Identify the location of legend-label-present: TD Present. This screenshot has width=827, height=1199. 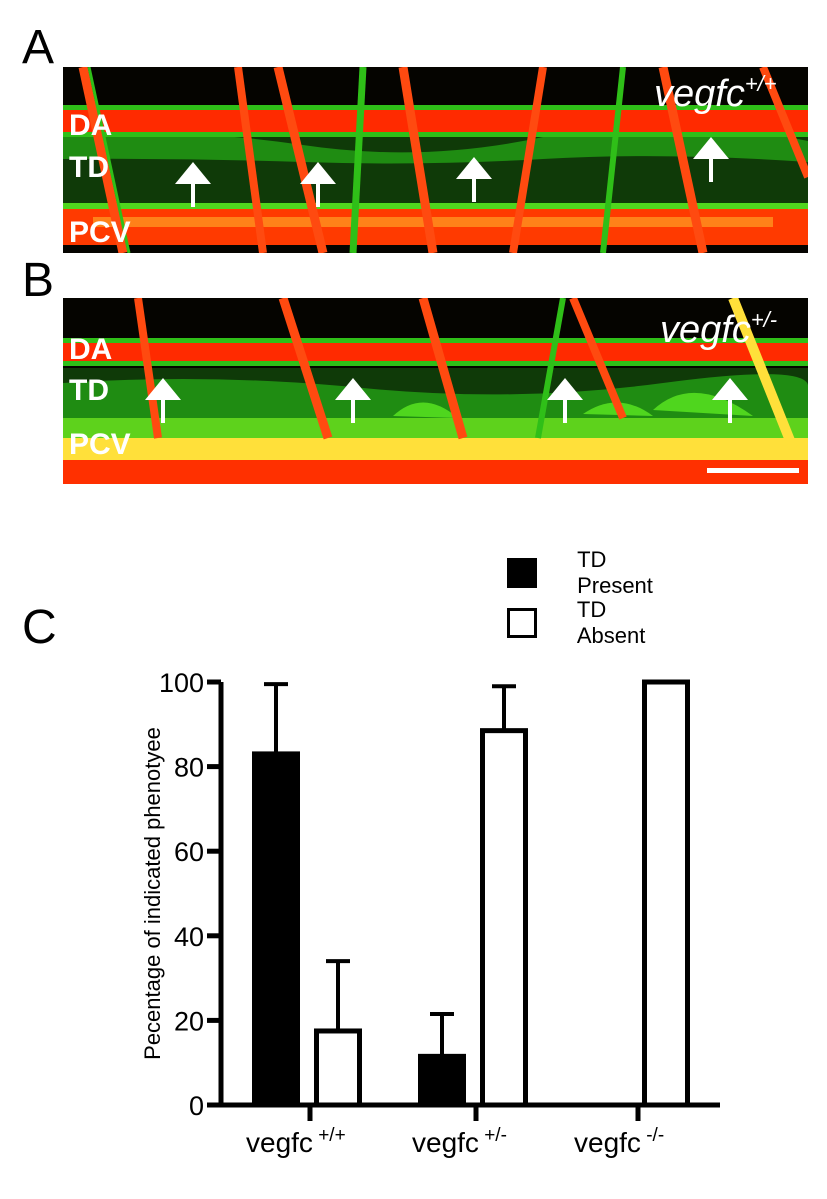
(615, 572).